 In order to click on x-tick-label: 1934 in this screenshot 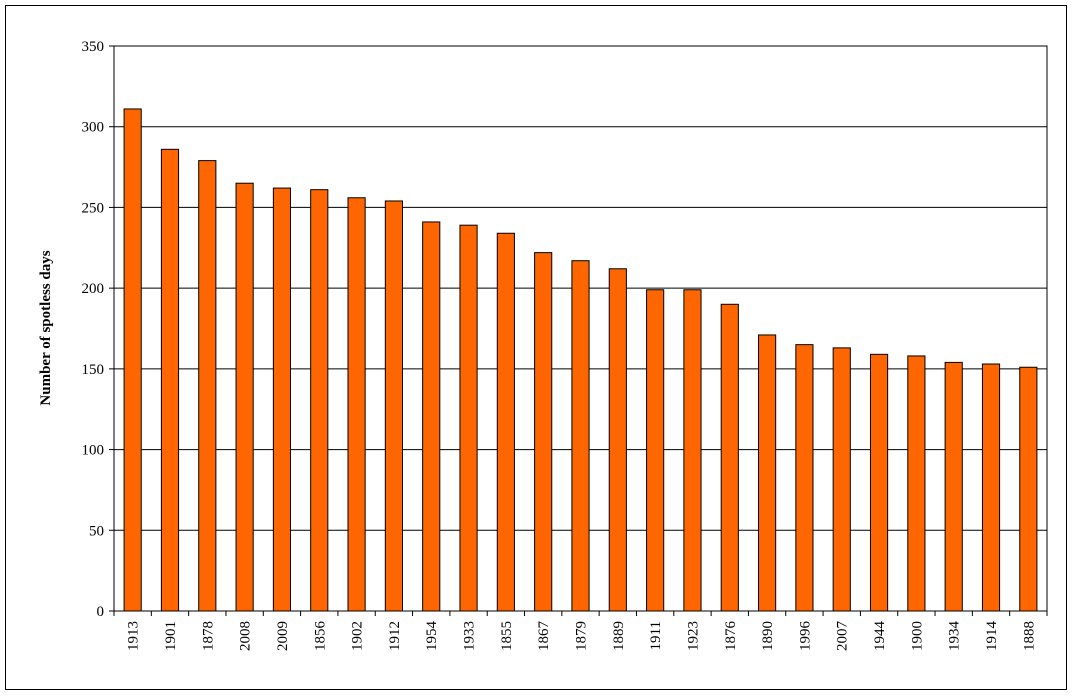, I will do `click(955, 636)`.